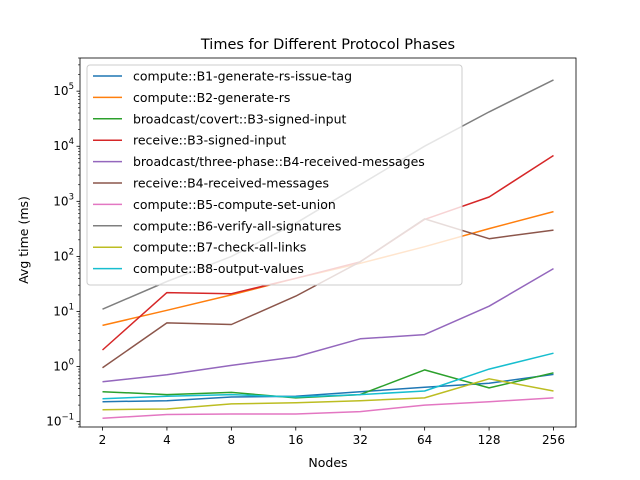 This screenshot has width=640, height=480. Describe the element at coordinates (63, 90) in the screenshot. I see `y-tick-label: 10⁵` at that location.